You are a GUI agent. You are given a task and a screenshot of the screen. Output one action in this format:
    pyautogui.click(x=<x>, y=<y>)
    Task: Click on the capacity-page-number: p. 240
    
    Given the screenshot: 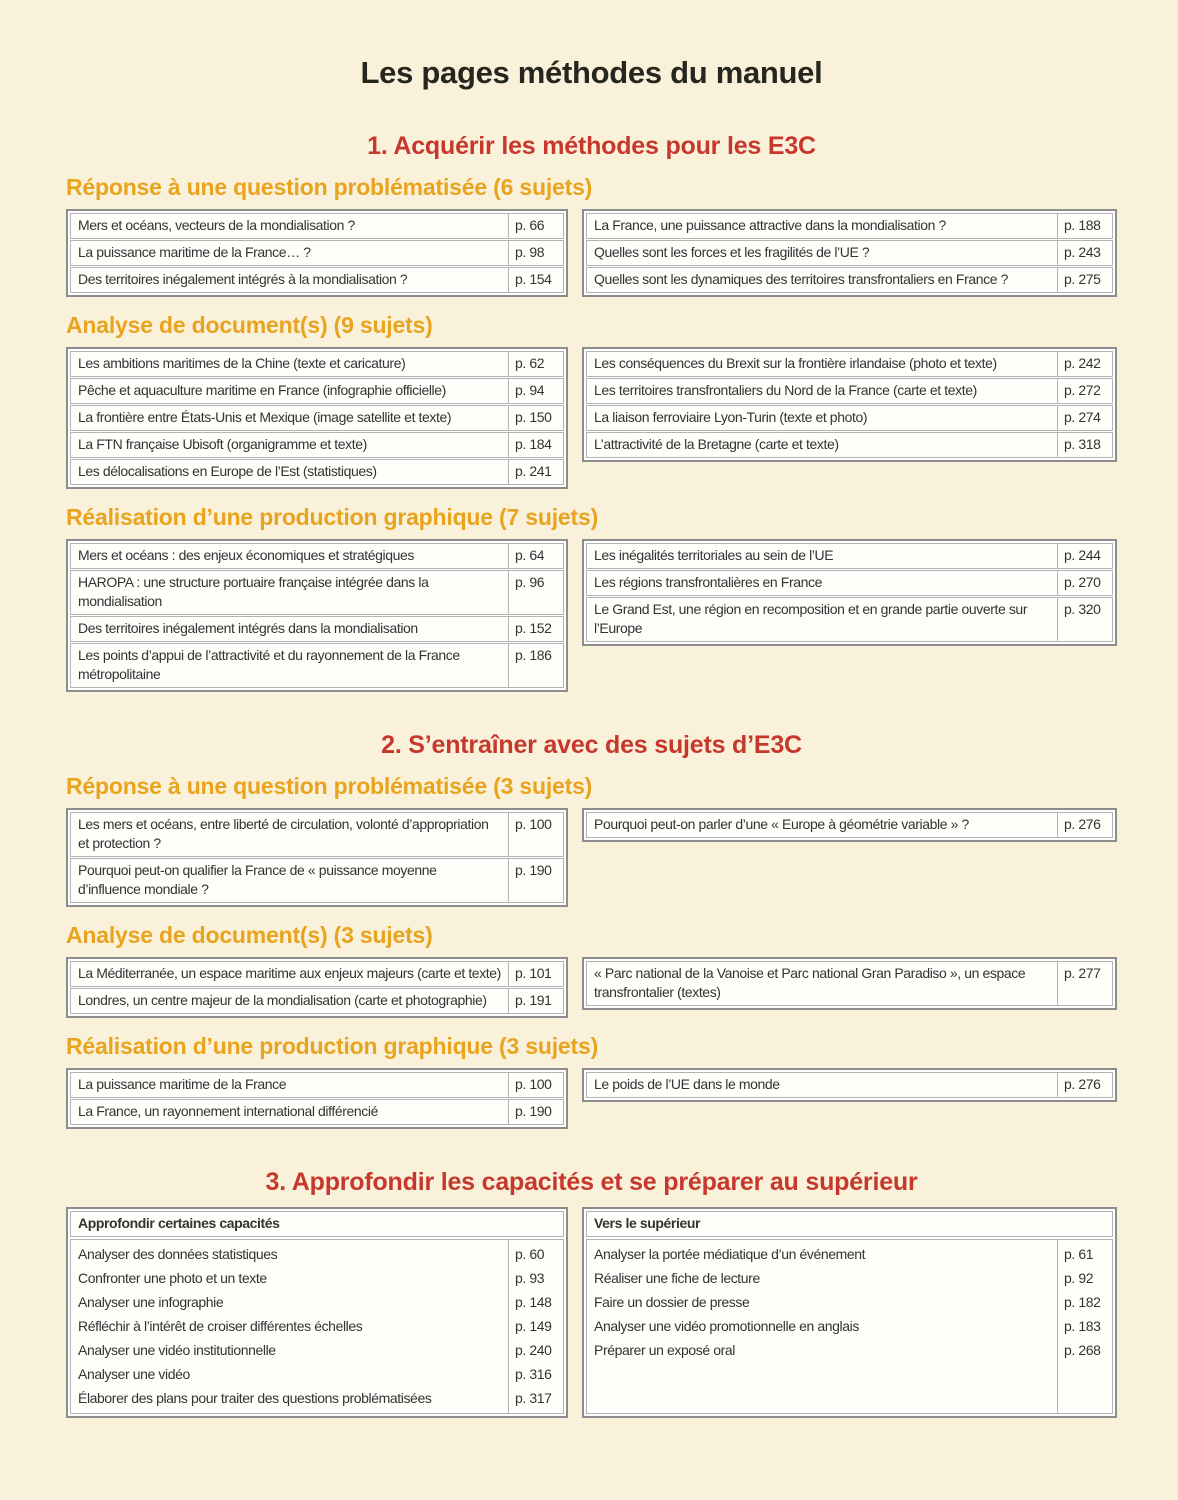 What is the action you would take?
    pyautogui.click(x=533, y=1350)
    